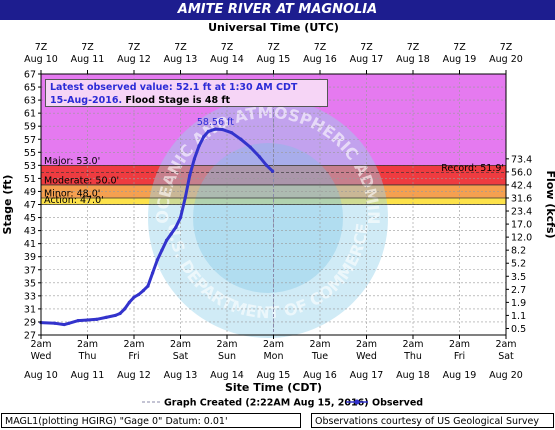 The height and width of the screenshot is (430, 555). Describe the element at coordinates (506, 59) in the screenshot. I see `top-tick-date: Aug 20` at that location.